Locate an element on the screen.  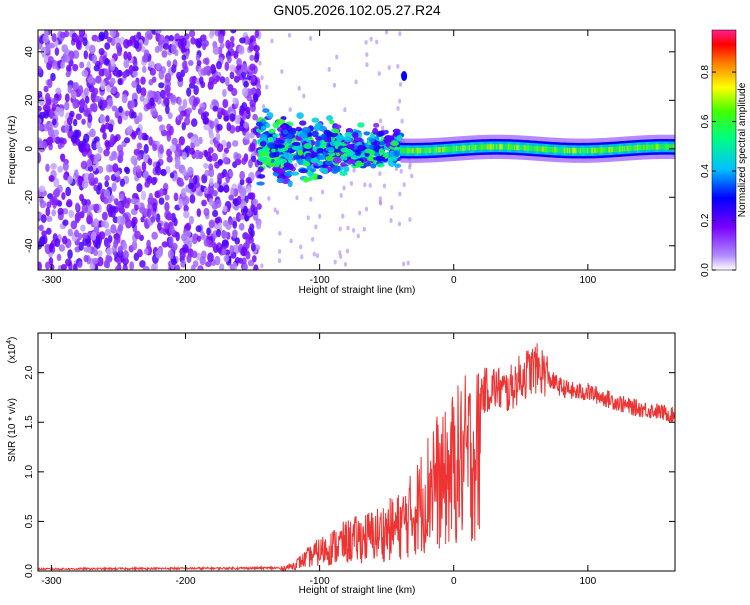
x-tick-label: -100 is located at coordinates (320, 280).